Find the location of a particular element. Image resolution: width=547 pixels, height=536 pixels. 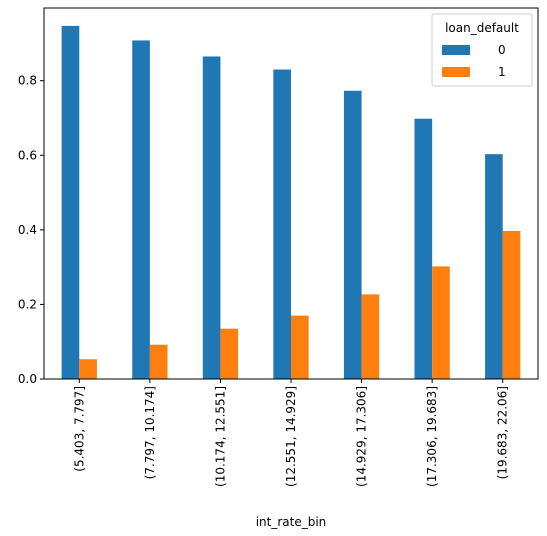

y-tick-label: 0.6 is located at coordinates (27, 155).